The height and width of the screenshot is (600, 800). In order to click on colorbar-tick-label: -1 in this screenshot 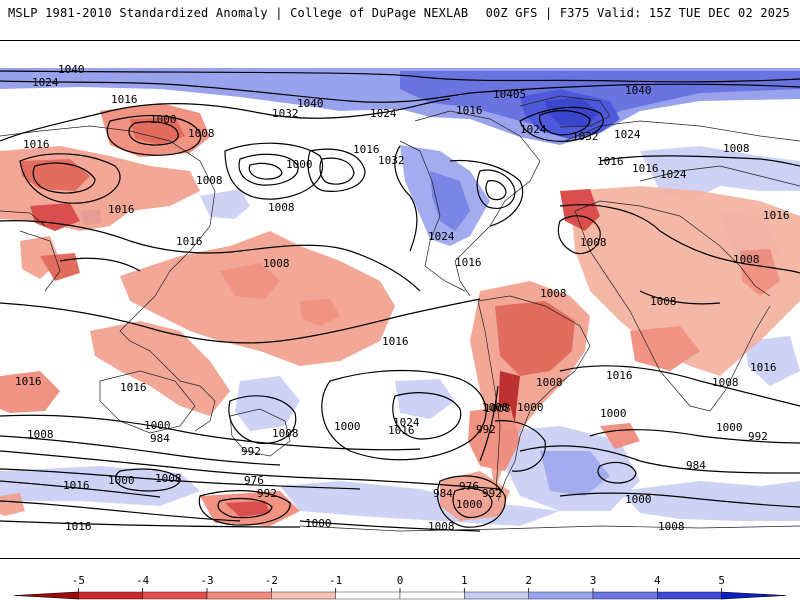, I will do `click(335, 580)`.